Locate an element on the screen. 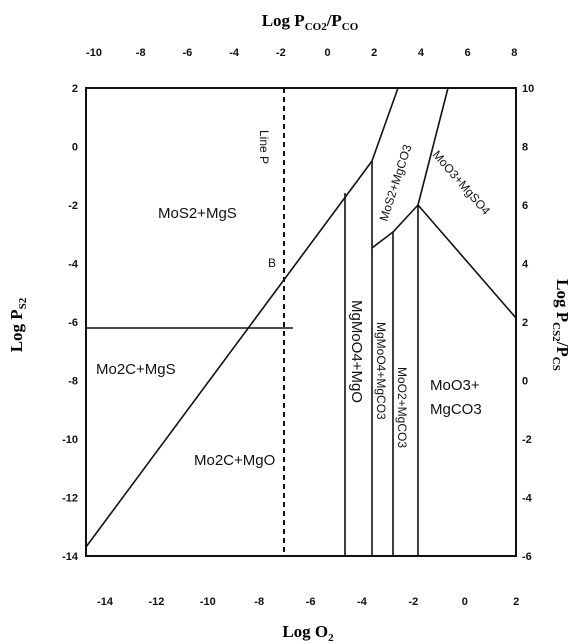 Image resolution: width=573 pixels, height=644 pixels. bottom-tick-label-5: -4 is located at coordinates (362, 602).